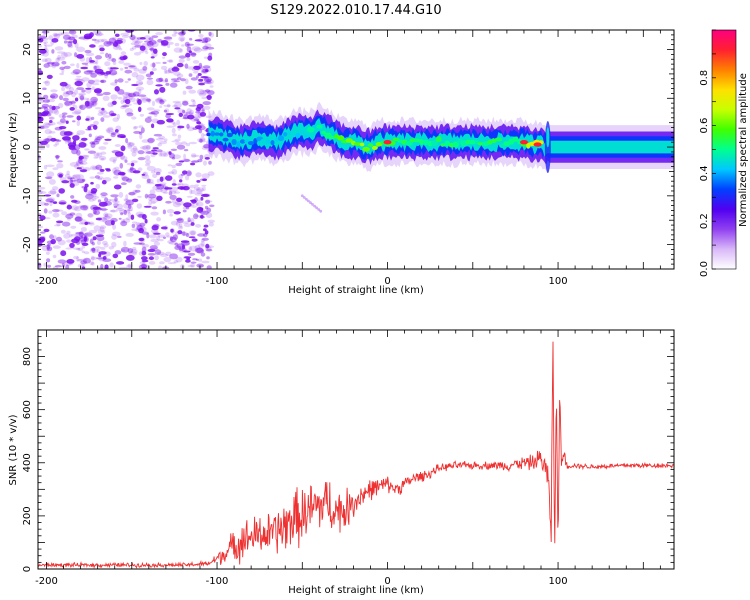 The height and width of the screenshot is (600, 750). What do you see at coordinates (548, 137) in the screenshot?
I see `spike-core` at bounding box center [548, 137].